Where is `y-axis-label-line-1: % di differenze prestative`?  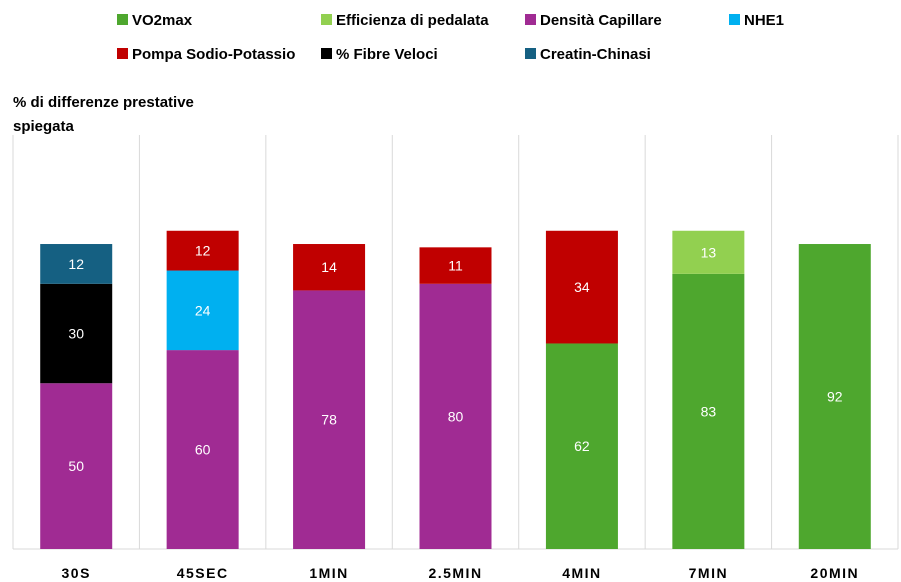
y-axis-label-line-1: % di differenze prestative is located at coordinates (103, 102).